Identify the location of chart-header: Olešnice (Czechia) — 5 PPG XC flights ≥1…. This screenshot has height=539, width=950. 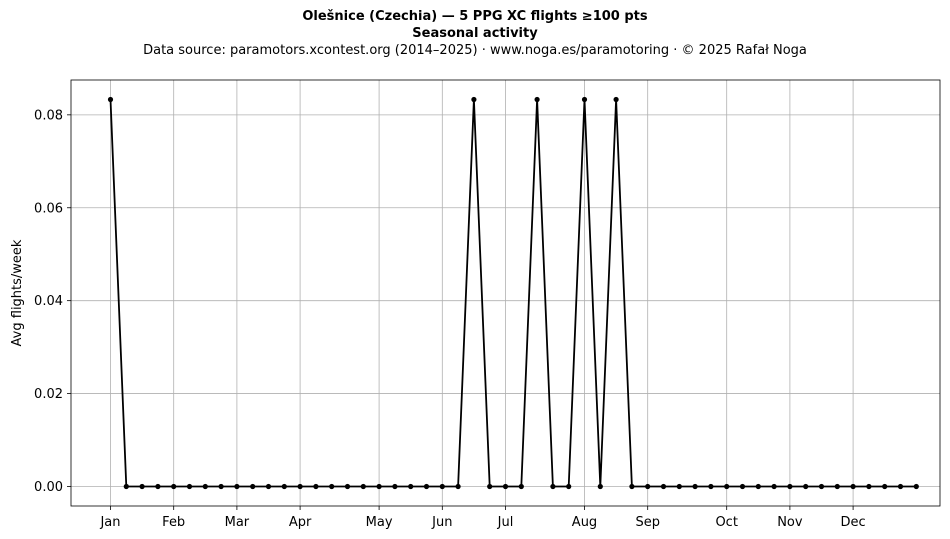
(475, 34).